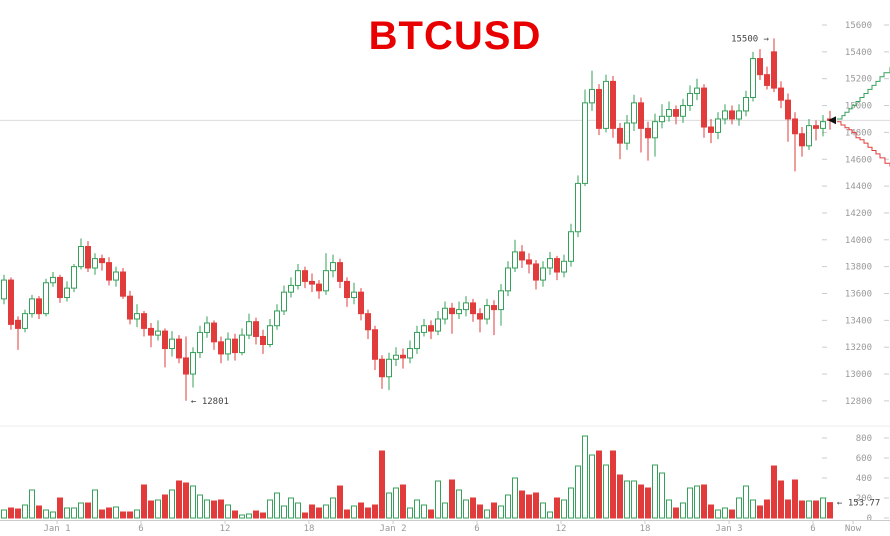  What do you see at coordinates (864, 459) in the screenshot?
I see `volume-tick-label: 600` at bounding box center [864, 459].